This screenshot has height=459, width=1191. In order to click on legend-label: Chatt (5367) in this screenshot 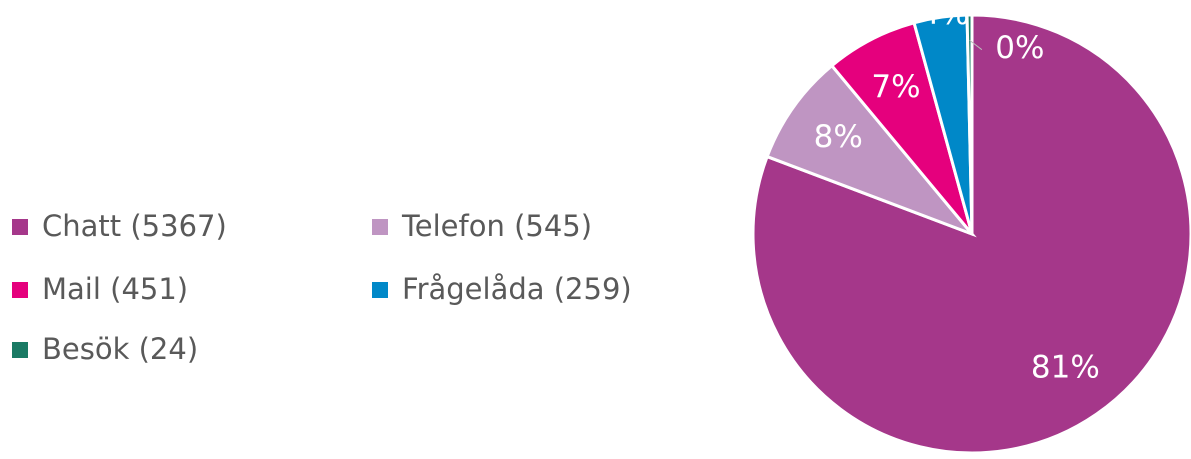, I will do `click(134, 226)`.